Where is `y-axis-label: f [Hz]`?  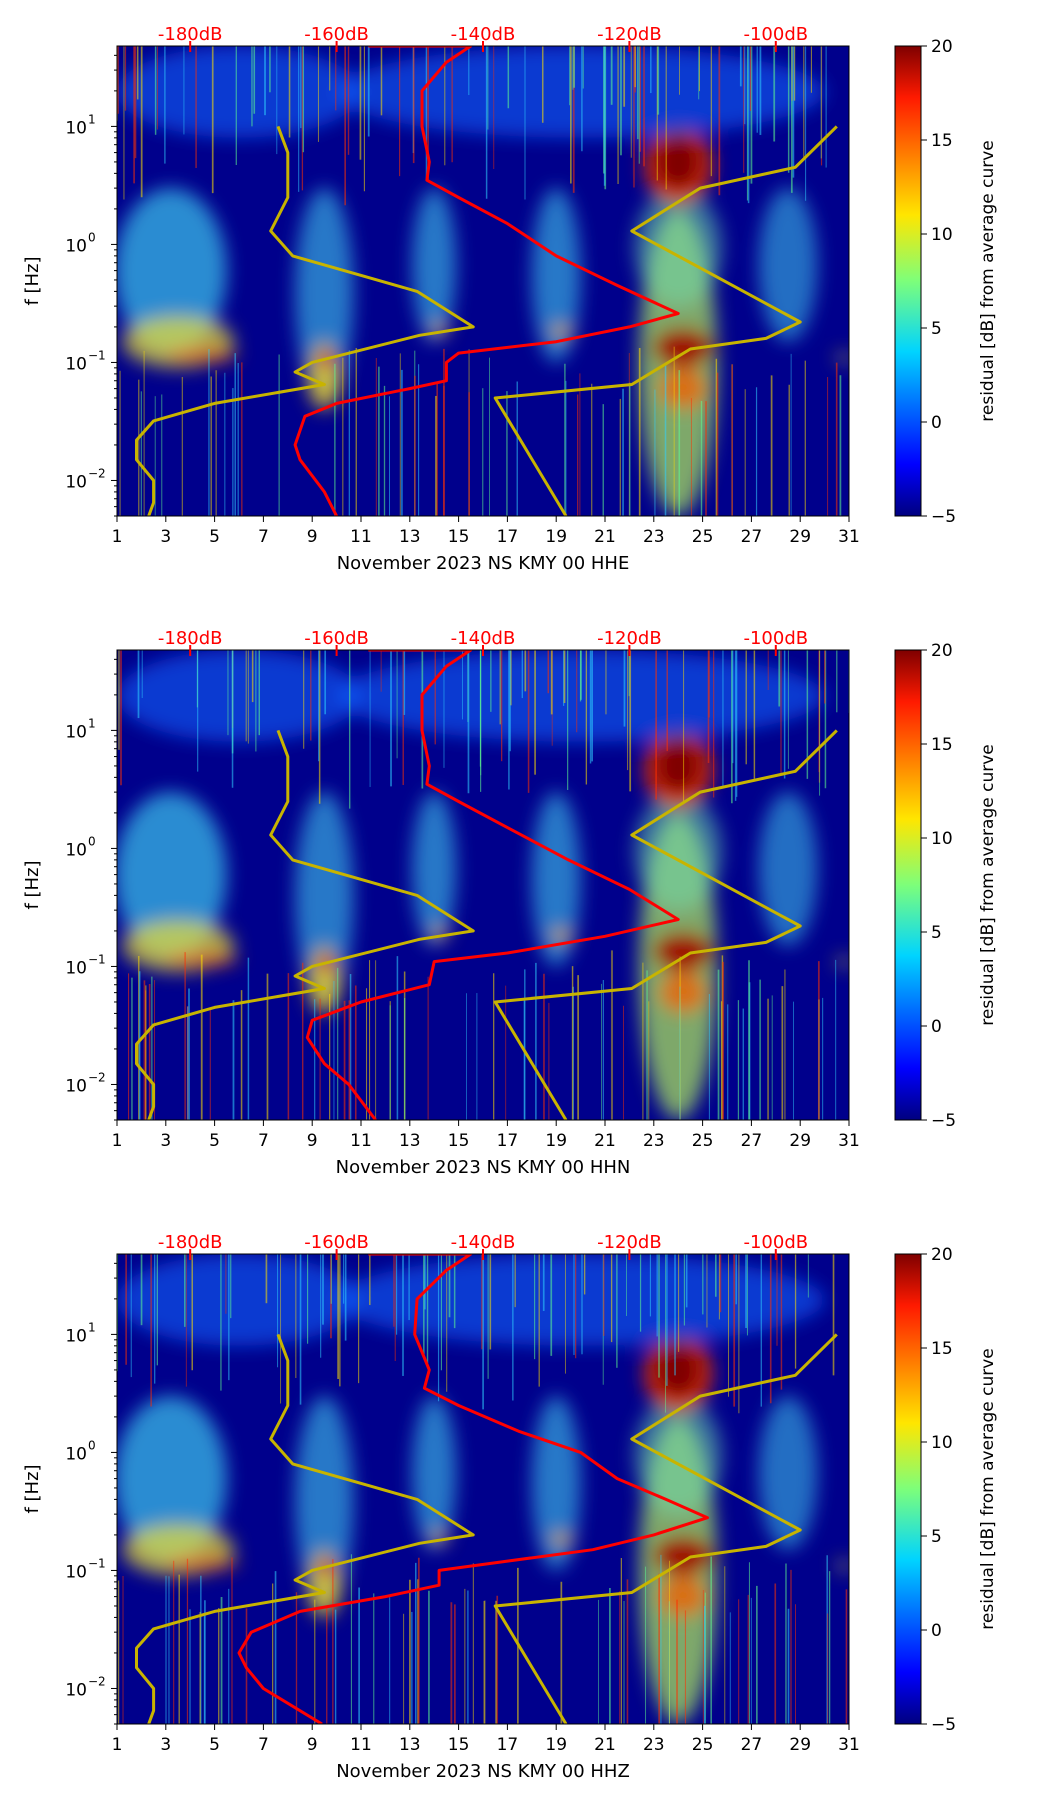
y-axis-label: f [Hz] is located at coordinates (32, 280).